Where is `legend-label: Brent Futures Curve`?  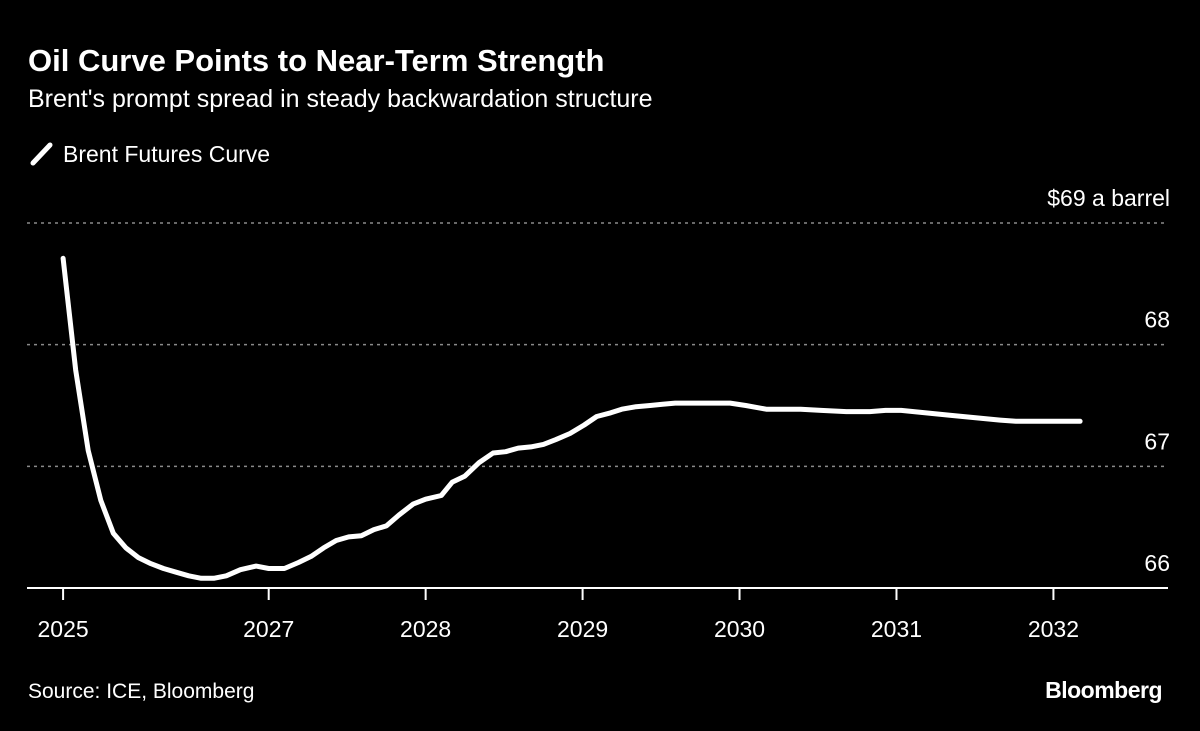 legend-label: Brent Futures Curve is located at coordinates (166, 154).